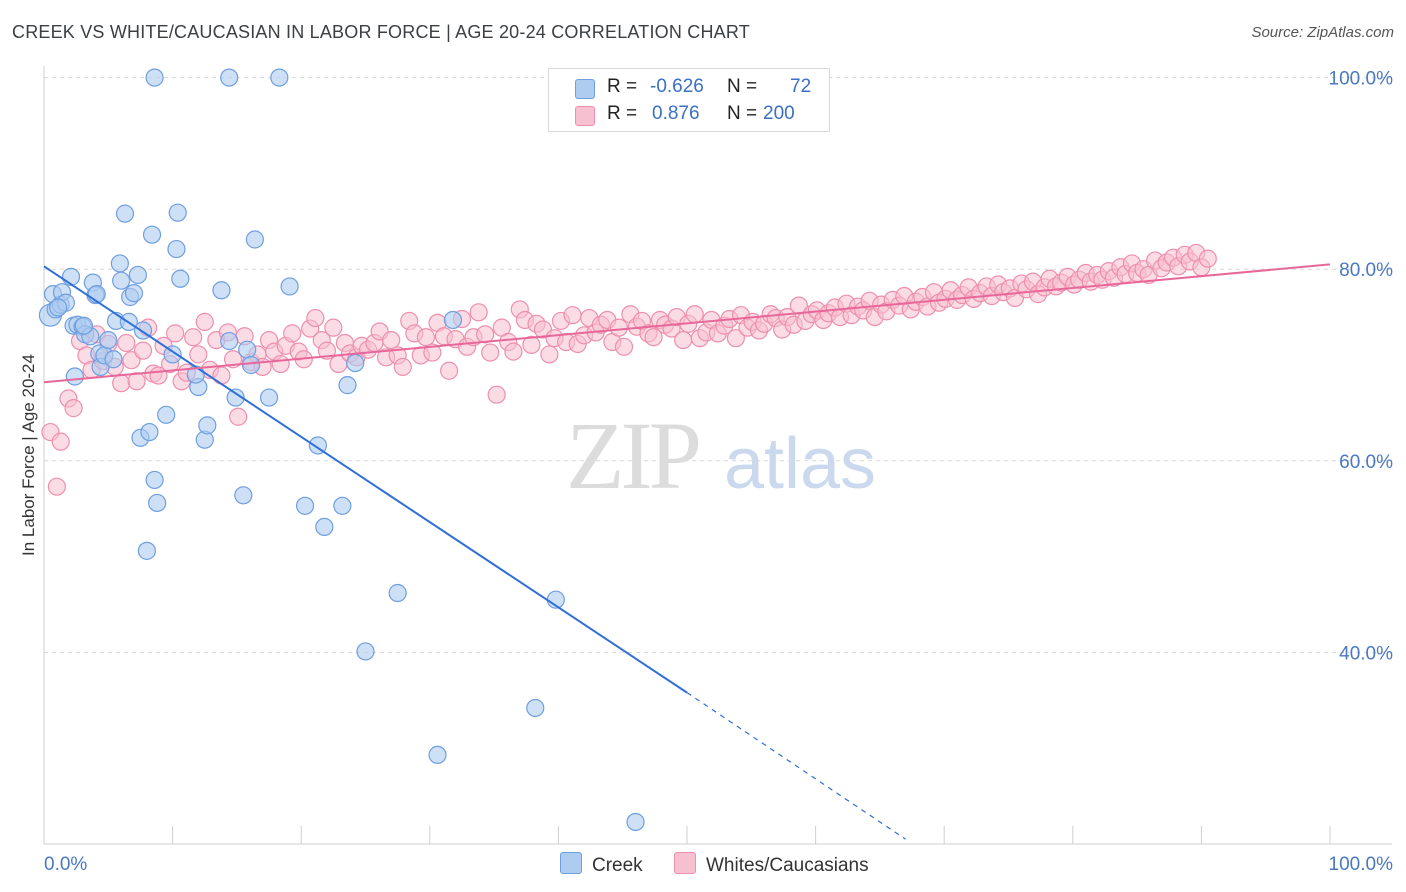  What do you see at coordinates (601, 864) in the screenshot?
I see `legend-item-creek: Creek` at bounding box center [601, 864].